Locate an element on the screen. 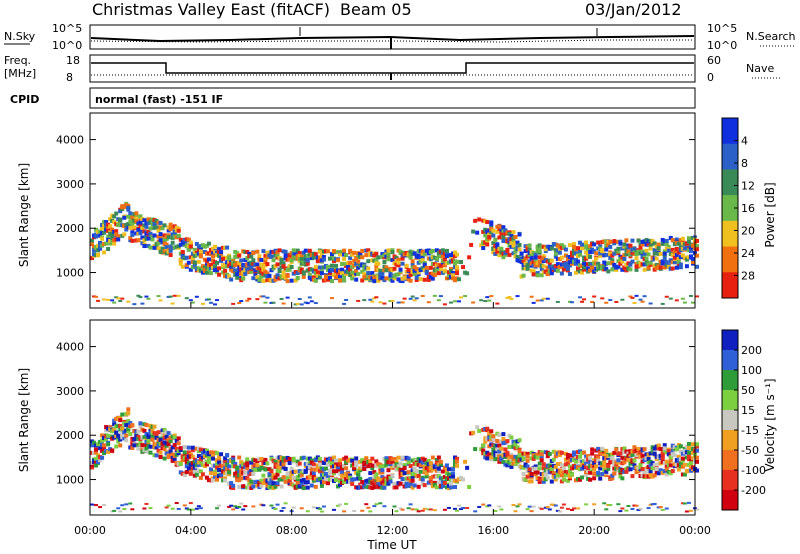 Image resolution: width=800 pixels, height=554 pixels. date-label: 03/Jan/2012 is located at coordinates (633, 9).